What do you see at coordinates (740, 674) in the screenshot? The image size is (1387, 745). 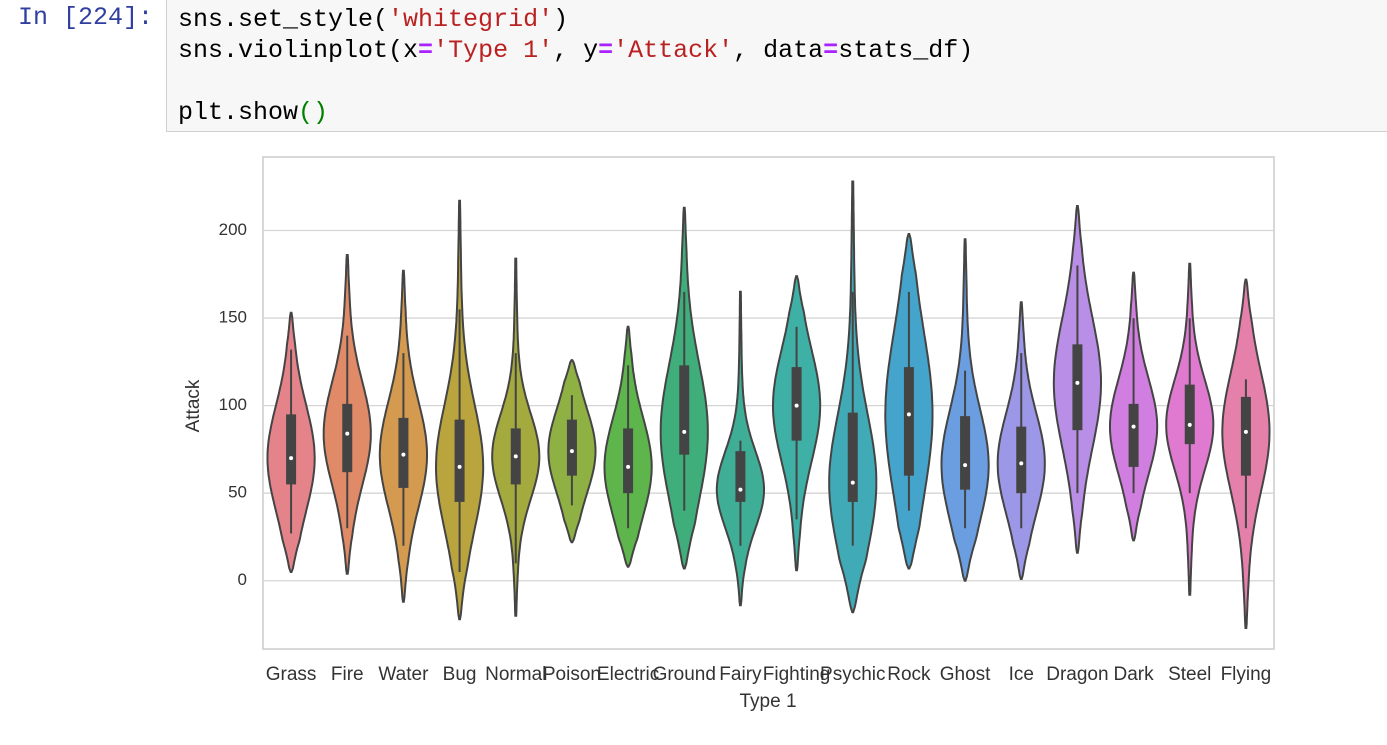 I see `x-tick-label: Fairy` at bounding box center [740, 674].